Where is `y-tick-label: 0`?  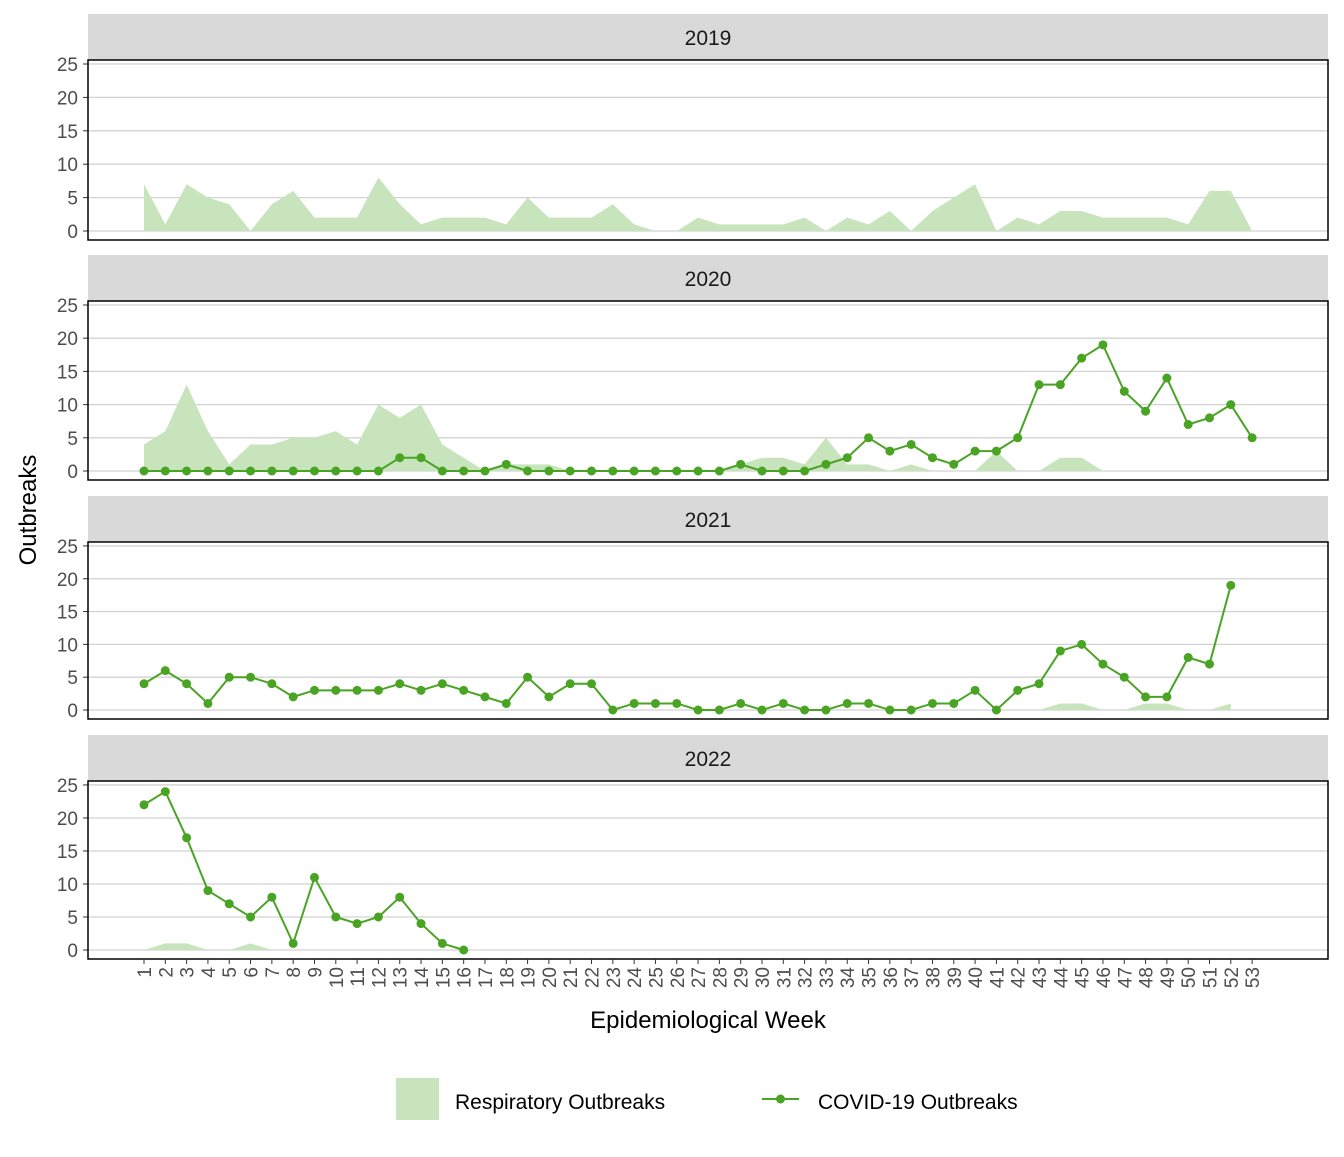 y-tick-label: 0 is located at coordinates (72, 472).